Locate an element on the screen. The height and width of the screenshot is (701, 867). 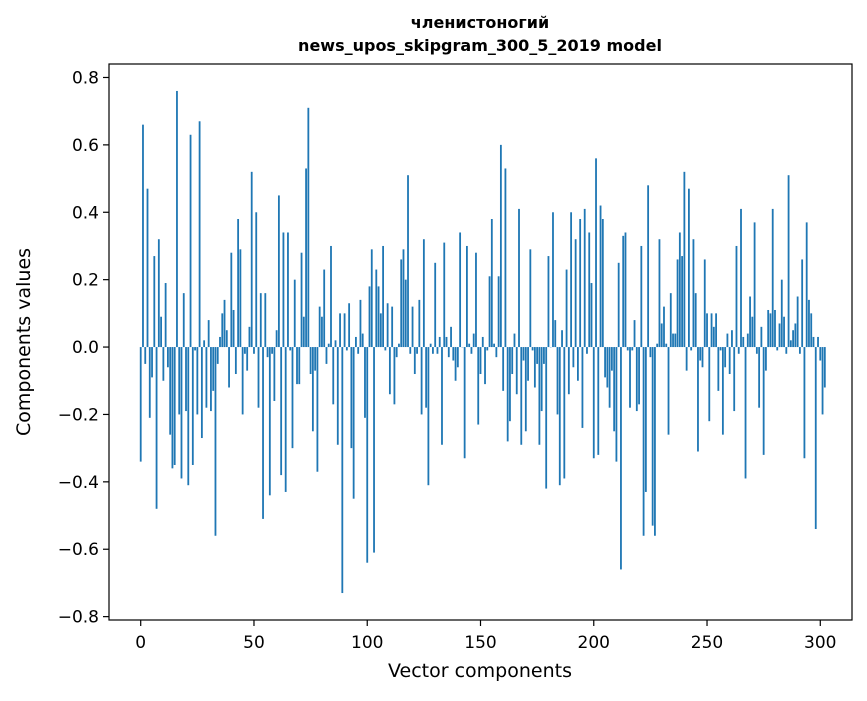
y-axis-label: Components values is located at coordinates (24, 342).